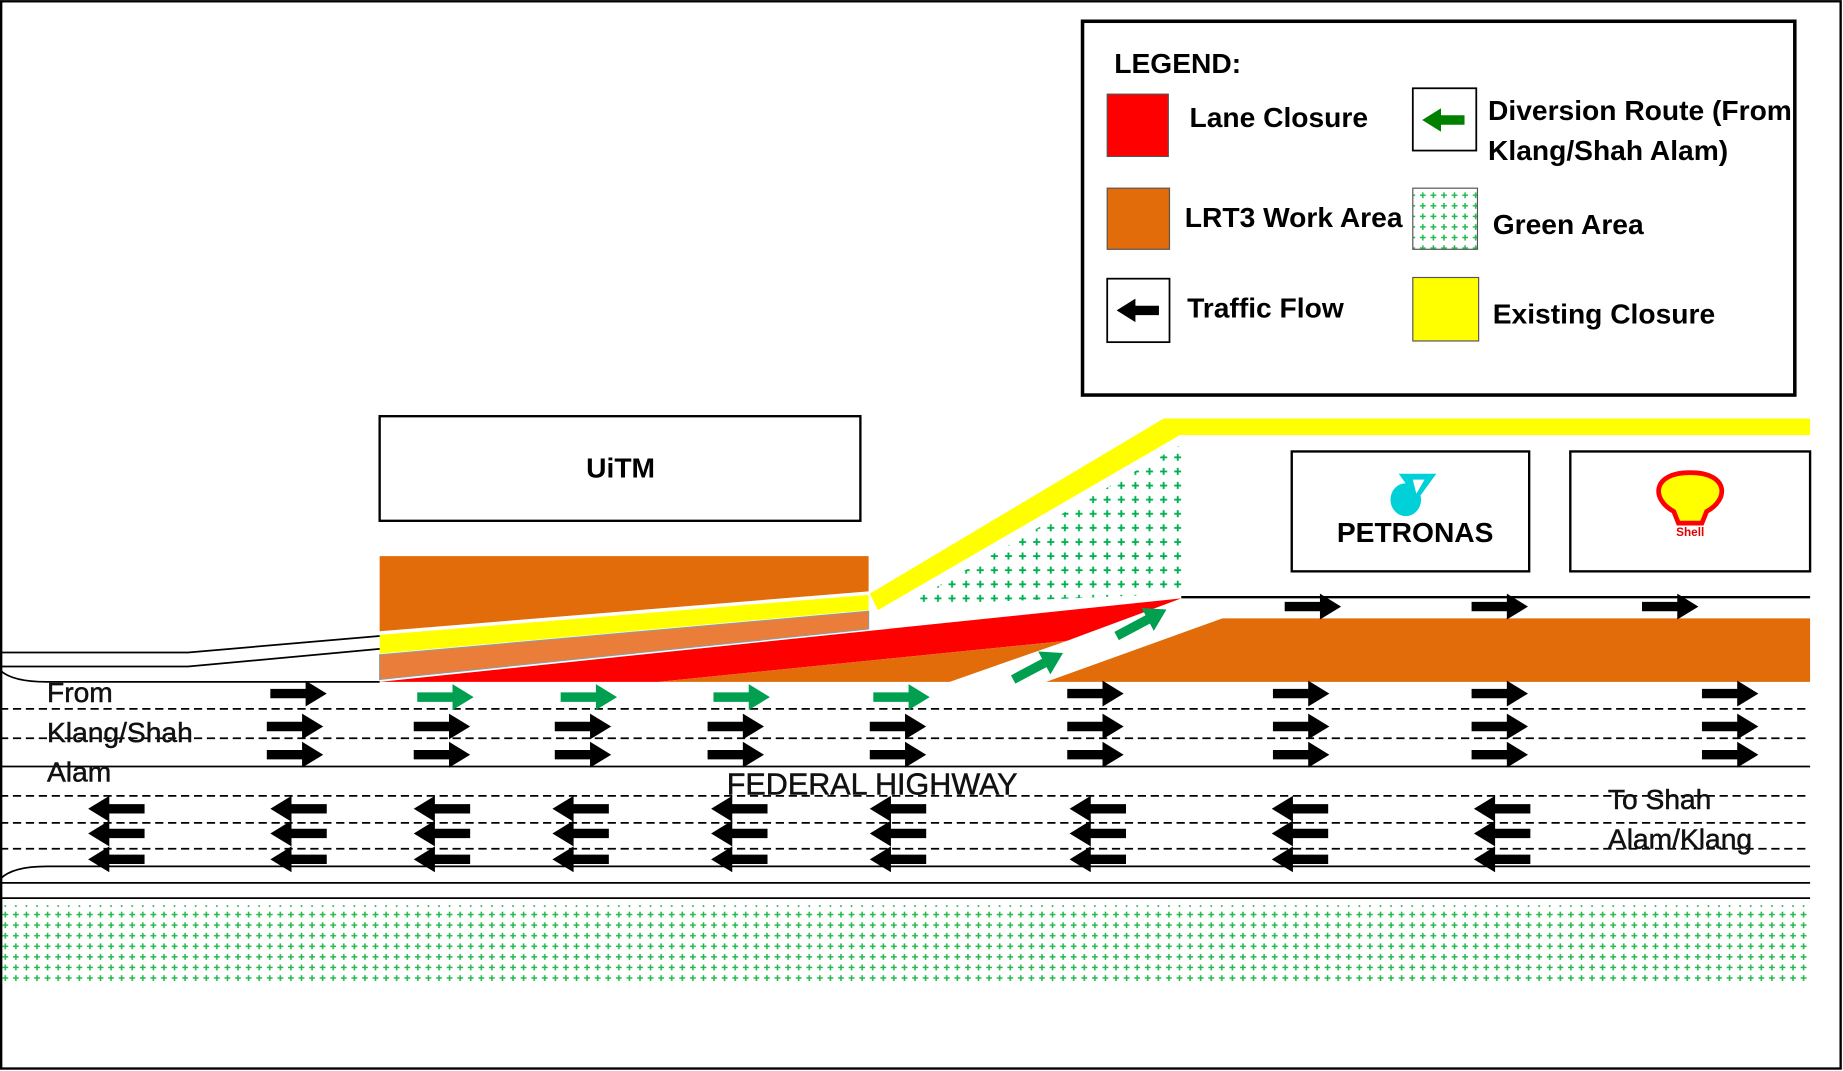 This screenshot has width=1843, height=1071. Describe the element at coordinates (120, 732) in the screenshot. I see `origin-label-line2: Klang/Shah` at that location.